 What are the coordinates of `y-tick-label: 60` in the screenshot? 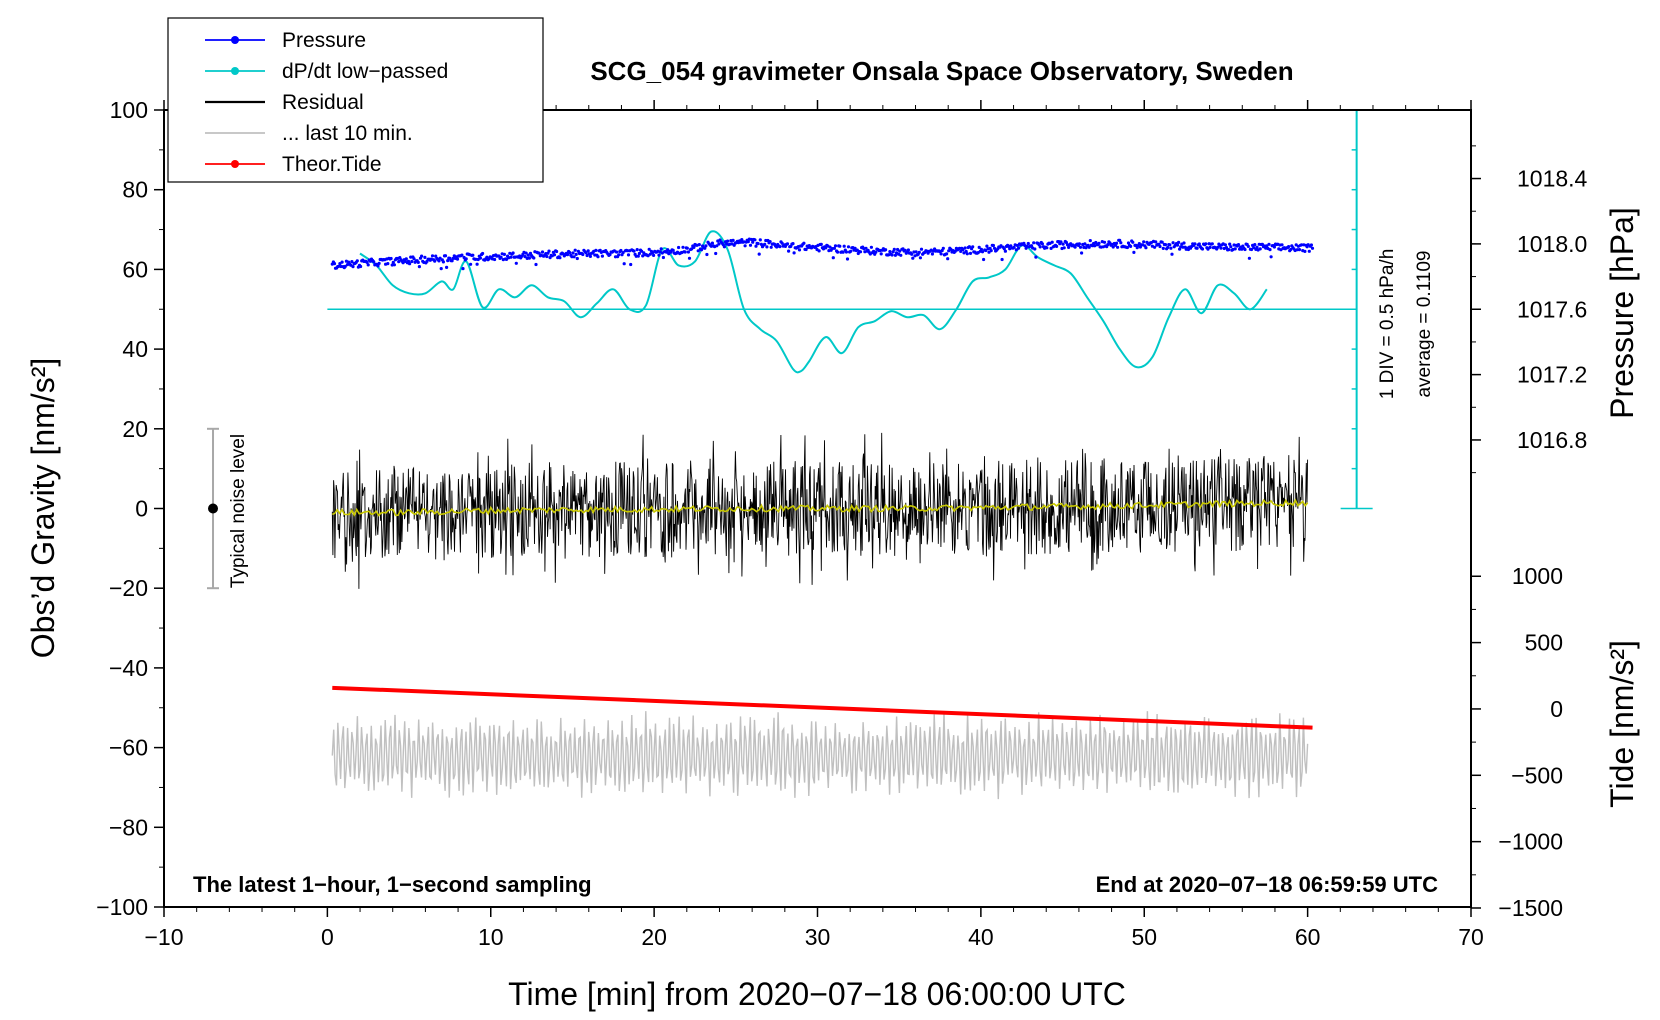 It's located at (135, 269).